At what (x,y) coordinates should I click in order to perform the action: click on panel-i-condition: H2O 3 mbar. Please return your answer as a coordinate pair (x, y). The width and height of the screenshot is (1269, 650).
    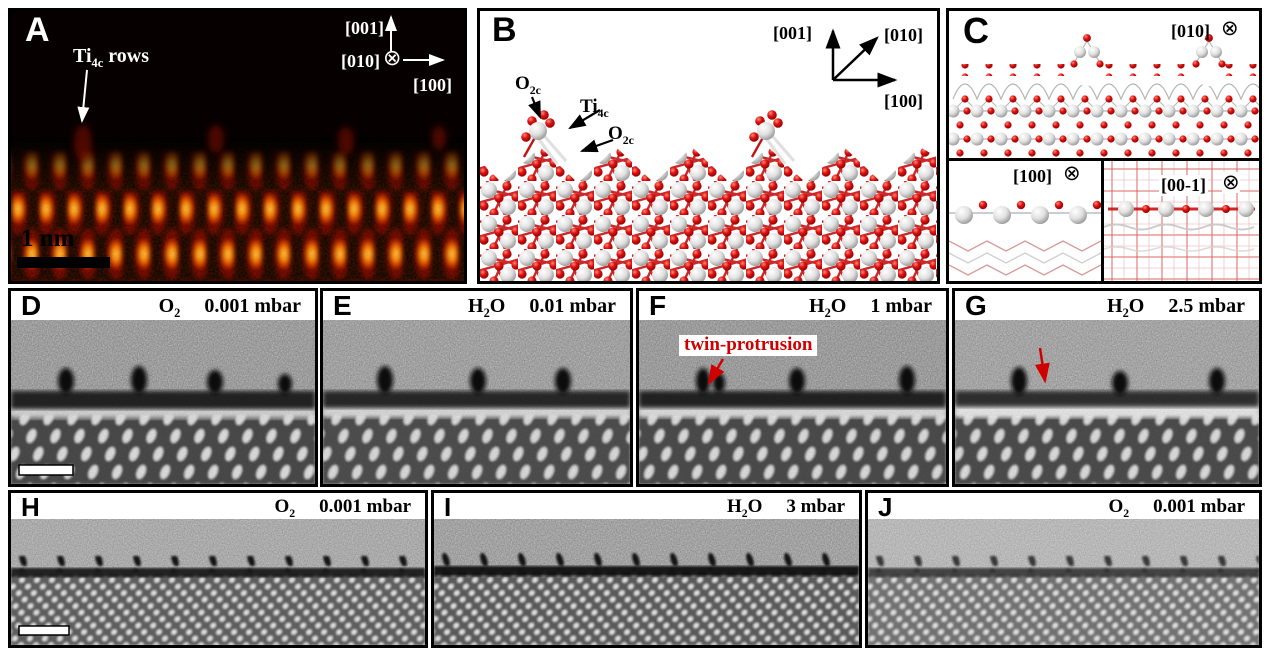
    Looking at the image, I should click on (785, 507).